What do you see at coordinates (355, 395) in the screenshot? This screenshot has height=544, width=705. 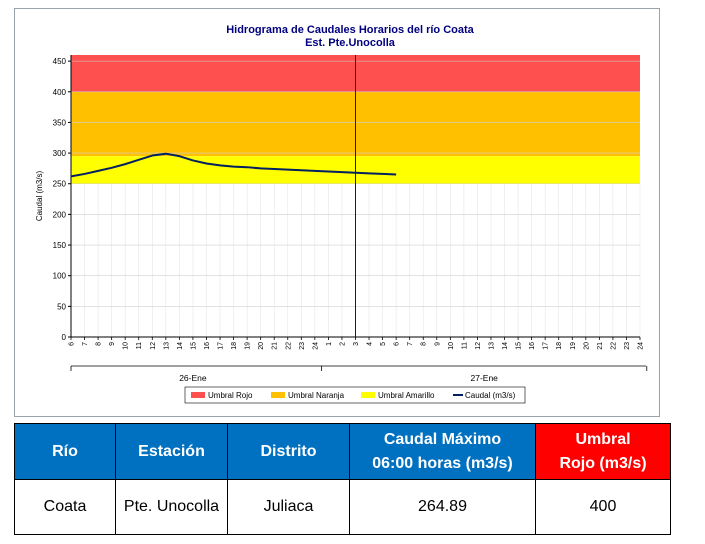 I see `legend-box` at bounding box center [355, 395].